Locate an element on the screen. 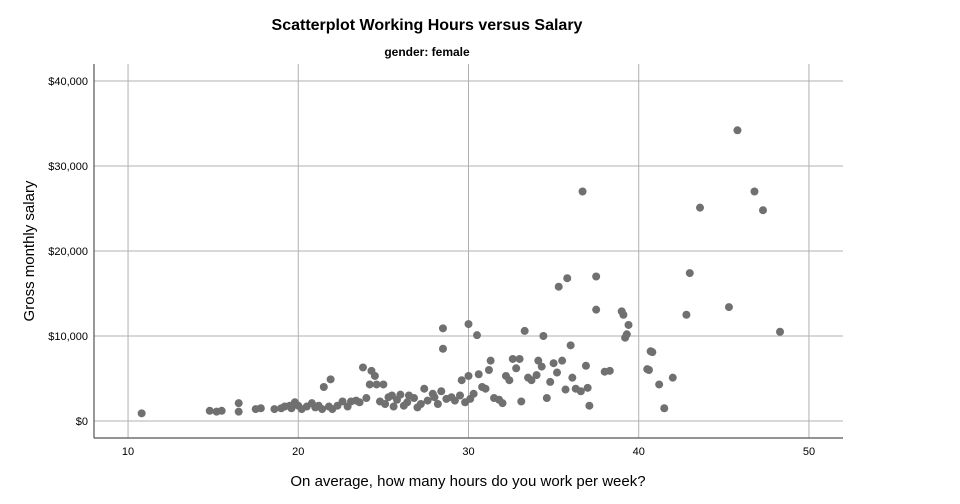 The width and height of the screenshot is (960, 504). y-tick-label: $40,000 is located at coordinates (68, 82).